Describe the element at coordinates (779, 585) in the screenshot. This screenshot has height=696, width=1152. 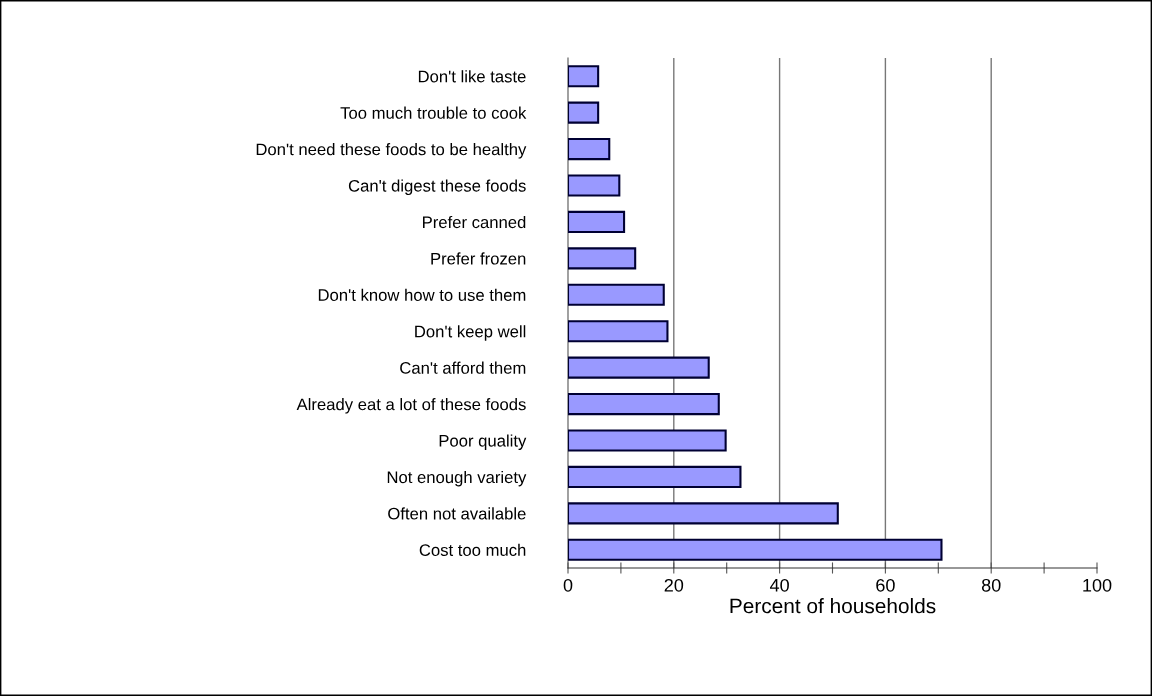
I see `x-tick-label: 40` at that location.